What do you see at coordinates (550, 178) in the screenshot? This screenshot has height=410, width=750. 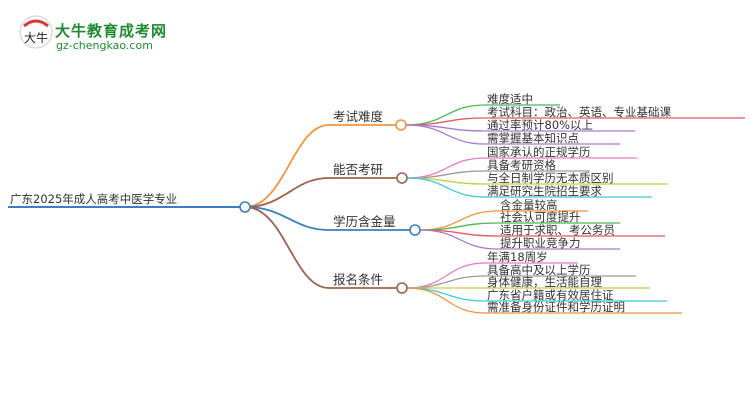 I see `leaf-label: 与全日制学历无本质区别` at bounding box center [550, 178].